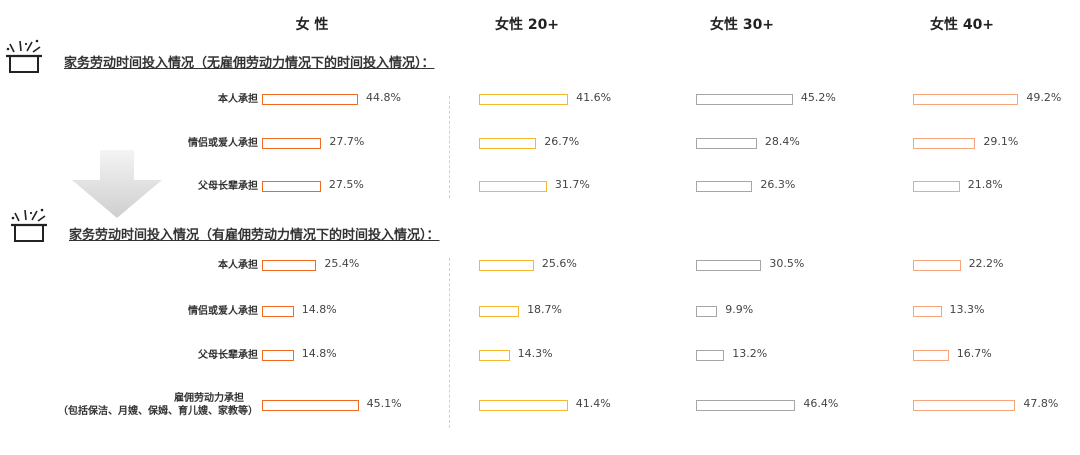 The height and width of the screenshot is (455, 1080). I want to click on bar-value-label: 31.7%, so click(572, 184).